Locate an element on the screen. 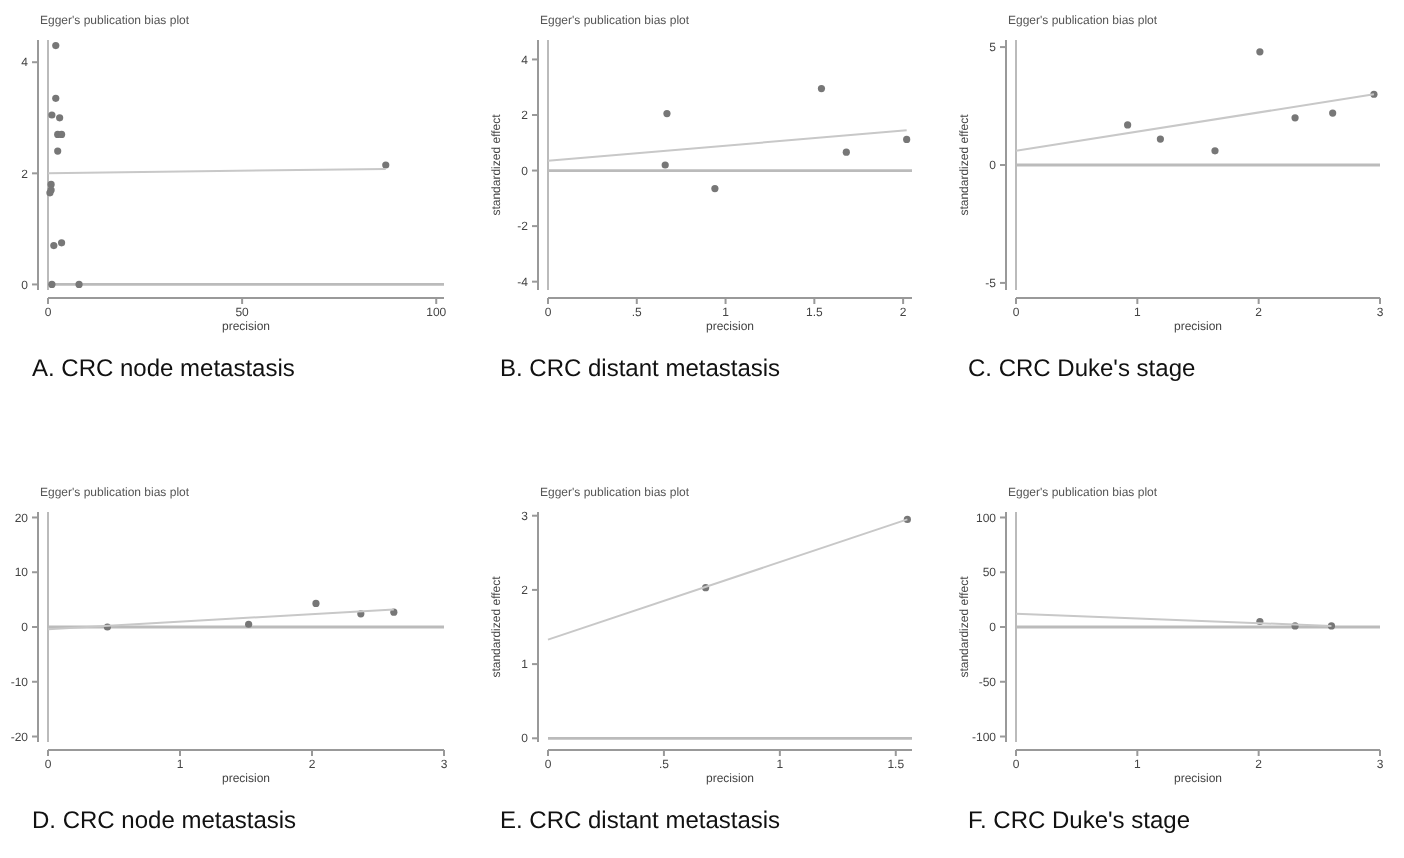 The width and height of the screenshot is (1404, 858). text: E. CRC distant metastasis is located at coordinates (640, 820).